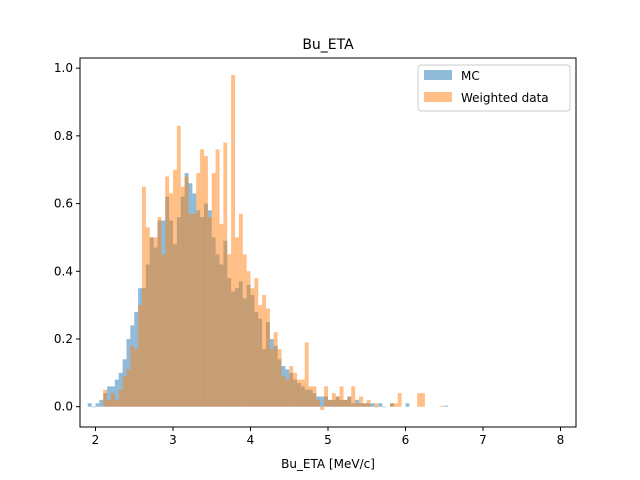  Describe the element at coordinates (438, 97) in the screenshot. I see `legend-swatch-weighted-data` at that location.